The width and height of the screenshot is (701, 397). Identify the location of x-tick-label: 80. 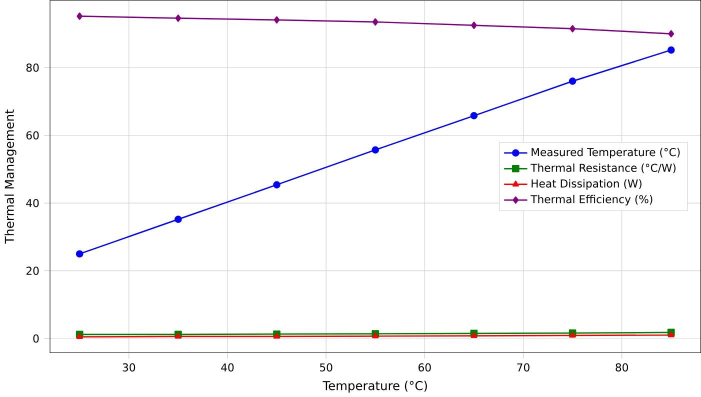
(622, 367).